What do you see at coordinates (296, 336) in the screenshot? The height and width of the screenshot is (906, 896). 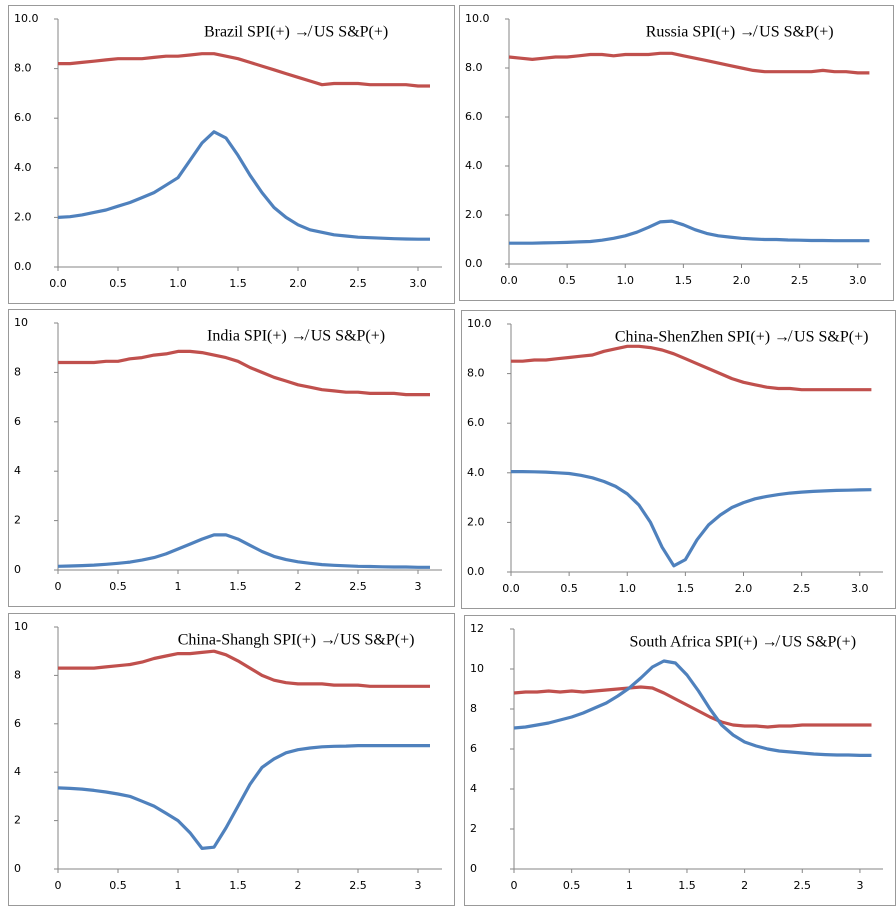 I see `chart-title: India SPI(+) ↛ US S&P(+)` at bounding box center [296, 336].